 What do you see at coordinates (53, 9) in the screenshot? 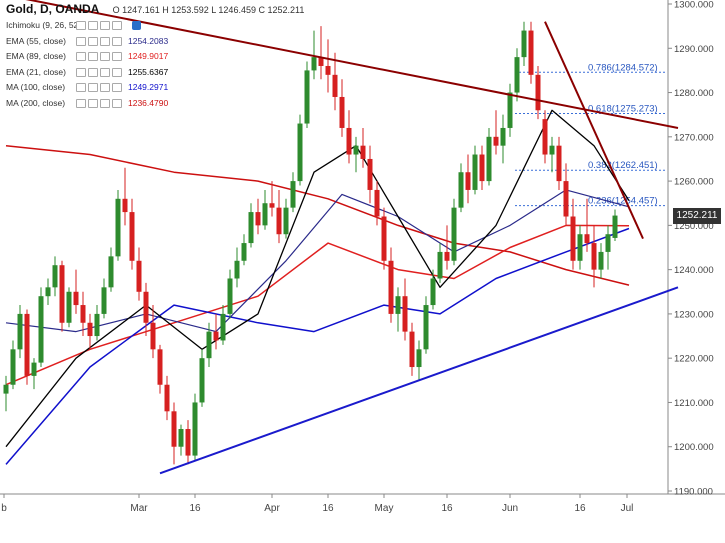
I see `symbol-title: Gold, D, OANDA` at bounding box center [53, 9].